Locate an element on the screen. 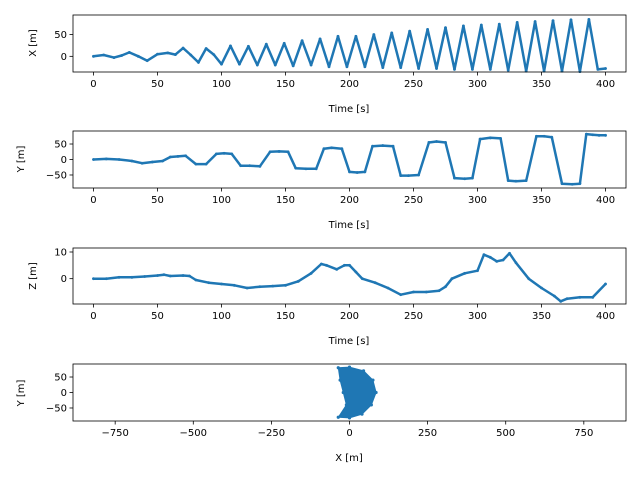 Image resolution: width=640 pixels, height=480 pixels. y-axis-label: Y [m] is located at coordinates (21, 159).